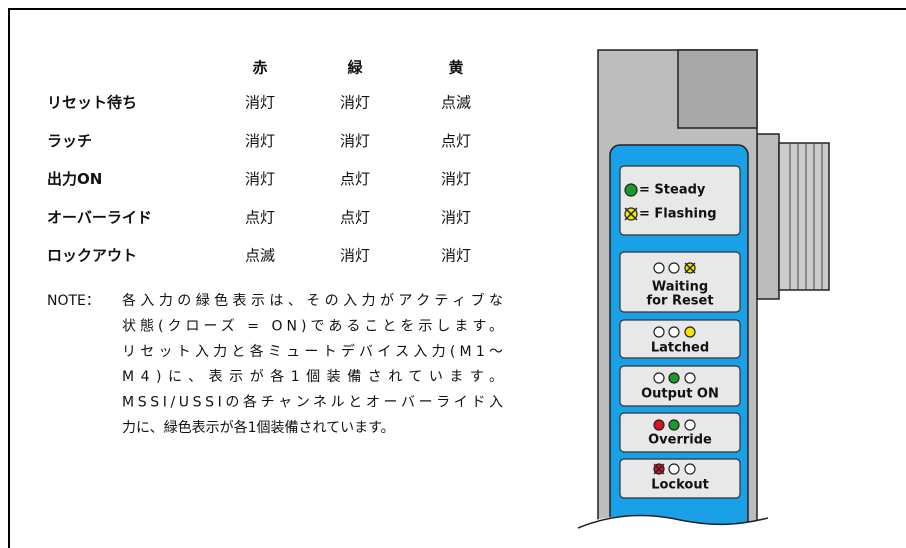 The height and width of the screenshot is (548, 906). I want to click on note-line: 状態(クローズ = ON)であることを示します。, so click(312, 326).